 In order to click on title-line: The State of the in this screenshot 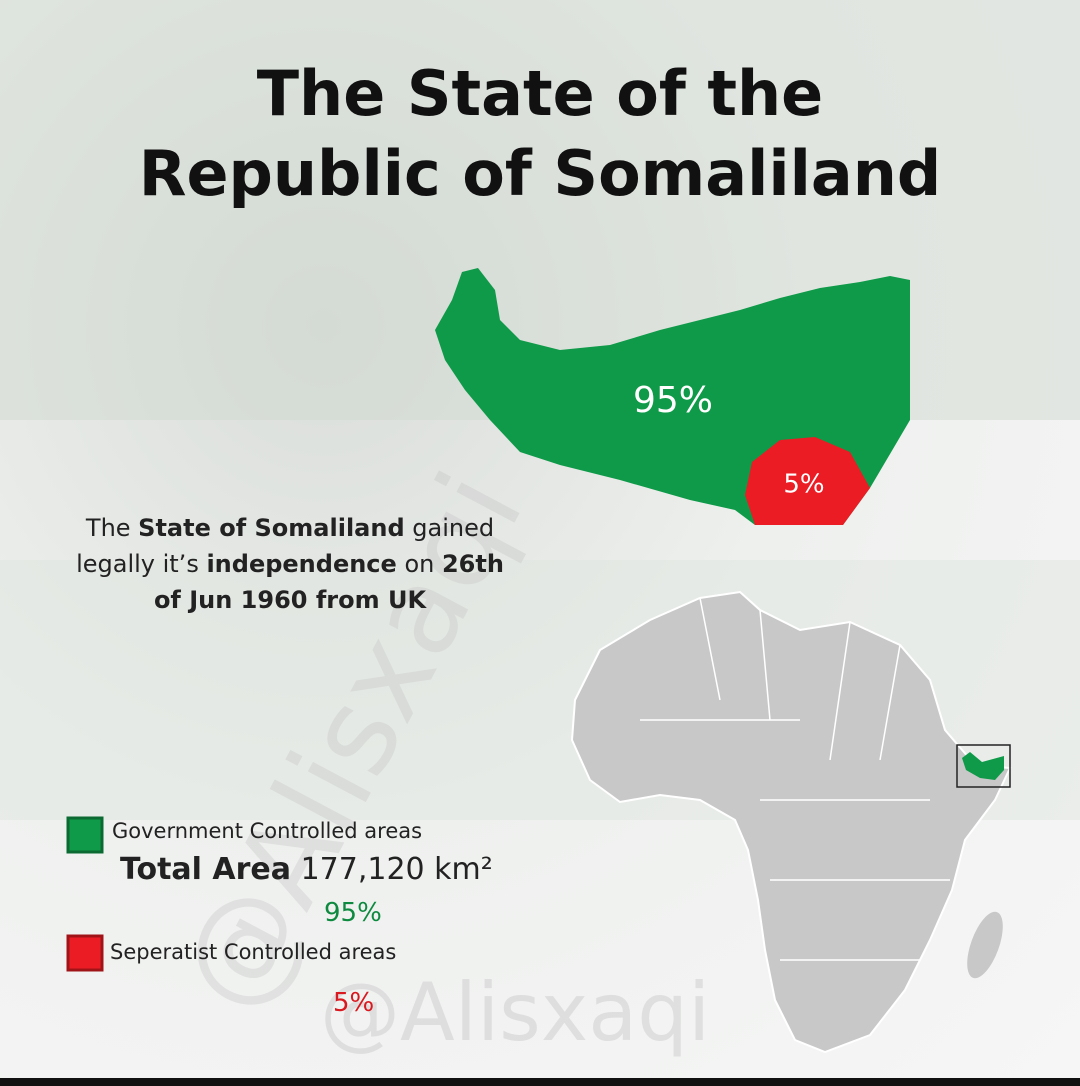, I will do `click(540, 93)`.